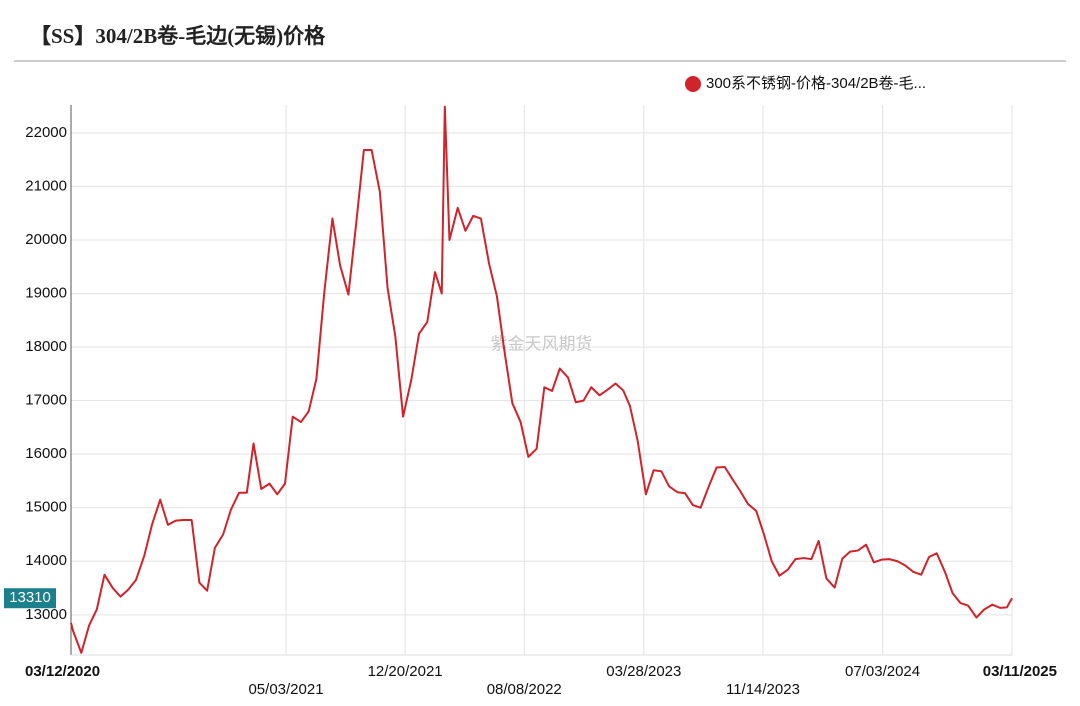 This screenshot has width=1080, height=706. Describe the element at coordinates (46, 185) in the screenshot. I see `y-tick-label: 21000` at that location.